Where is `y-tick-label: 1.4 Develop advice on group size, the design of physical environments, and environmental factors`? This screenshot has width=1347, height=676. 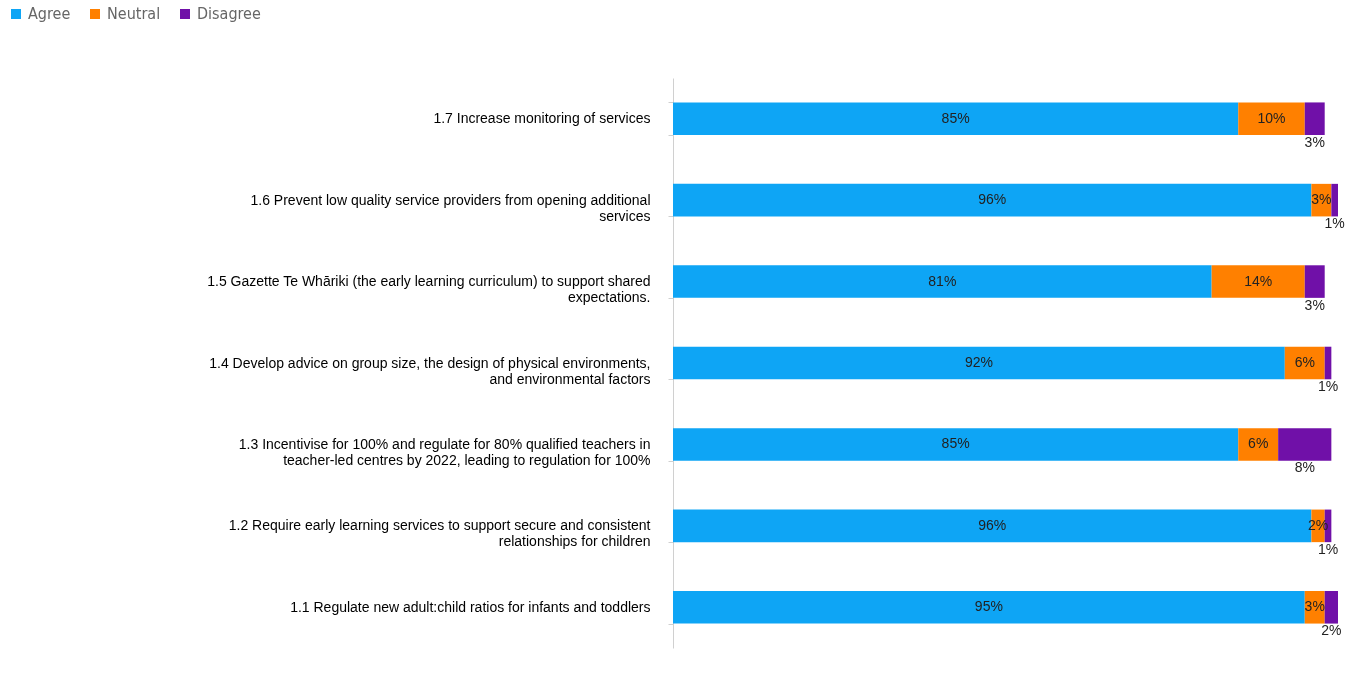
y-tick-label: 1.4 Develop advice on group size, the design of physical environments, and environmental factors is located at coordinates (430, 370).